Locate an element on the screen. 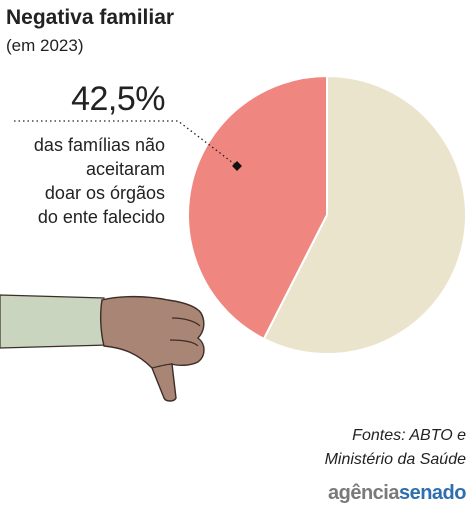 The width and height of the screenshot is (472, 509). leader-line is located at coordinates (126, 143).